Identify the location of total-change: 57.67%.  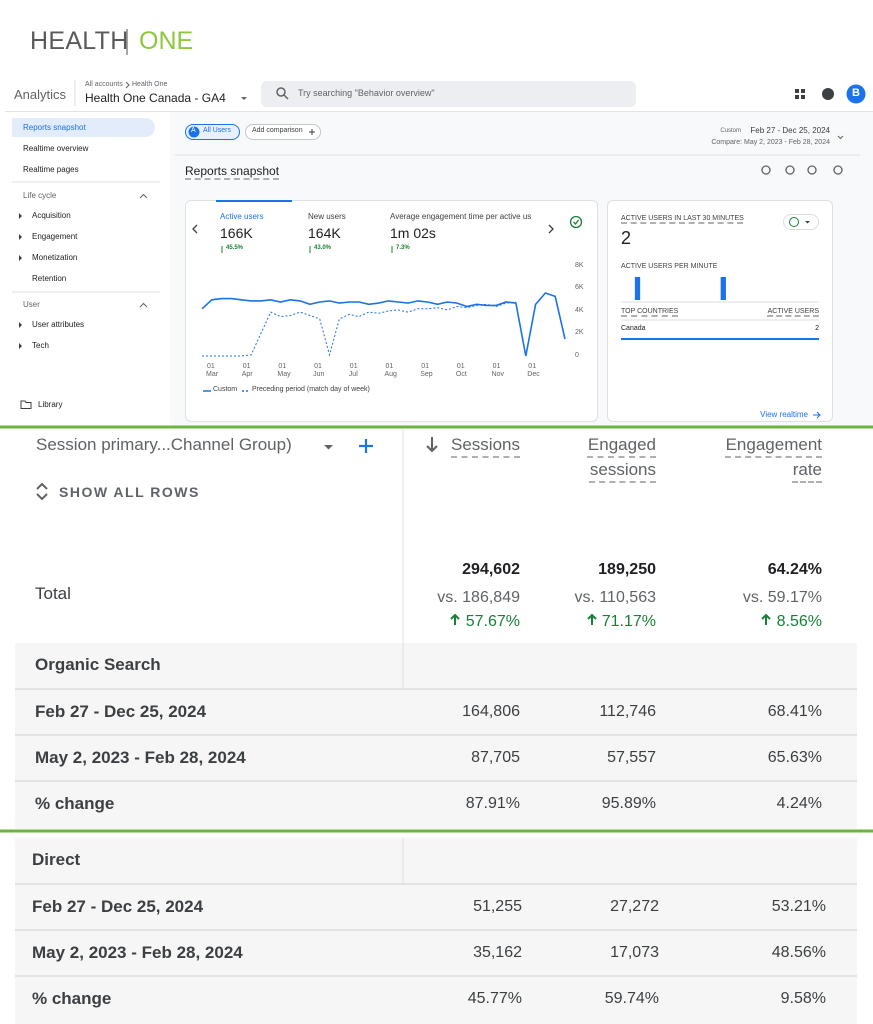
(492, 621).